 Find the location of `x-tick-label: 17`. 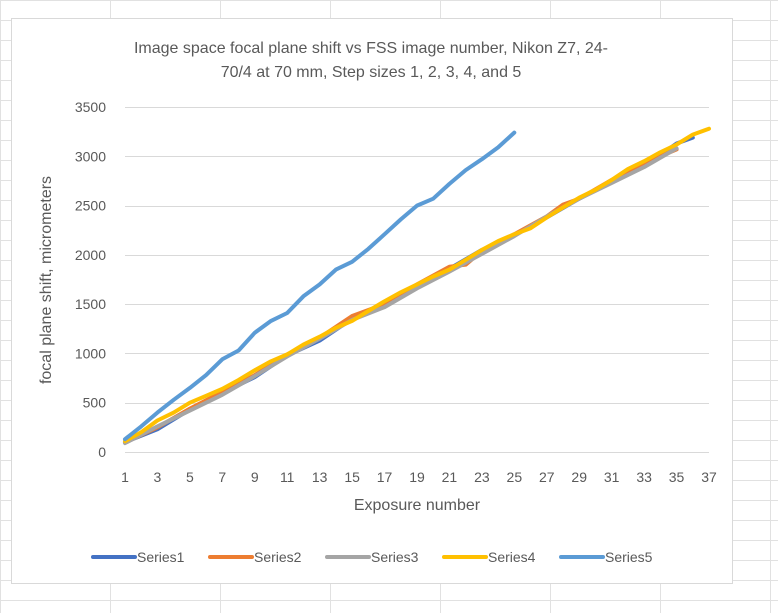

x-tick-label: 17 is located at coordinates (385, 477).